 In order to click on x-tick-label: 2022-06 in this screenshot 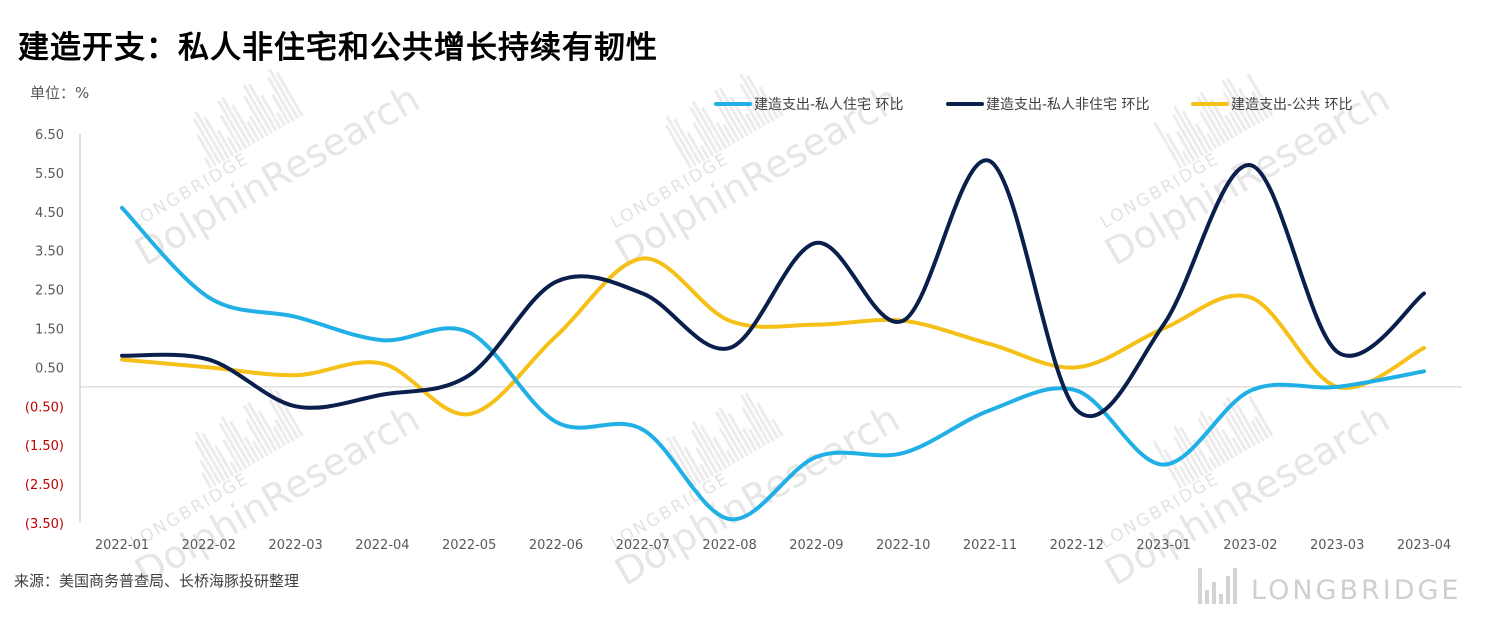, I will do `click(556, 545)`.